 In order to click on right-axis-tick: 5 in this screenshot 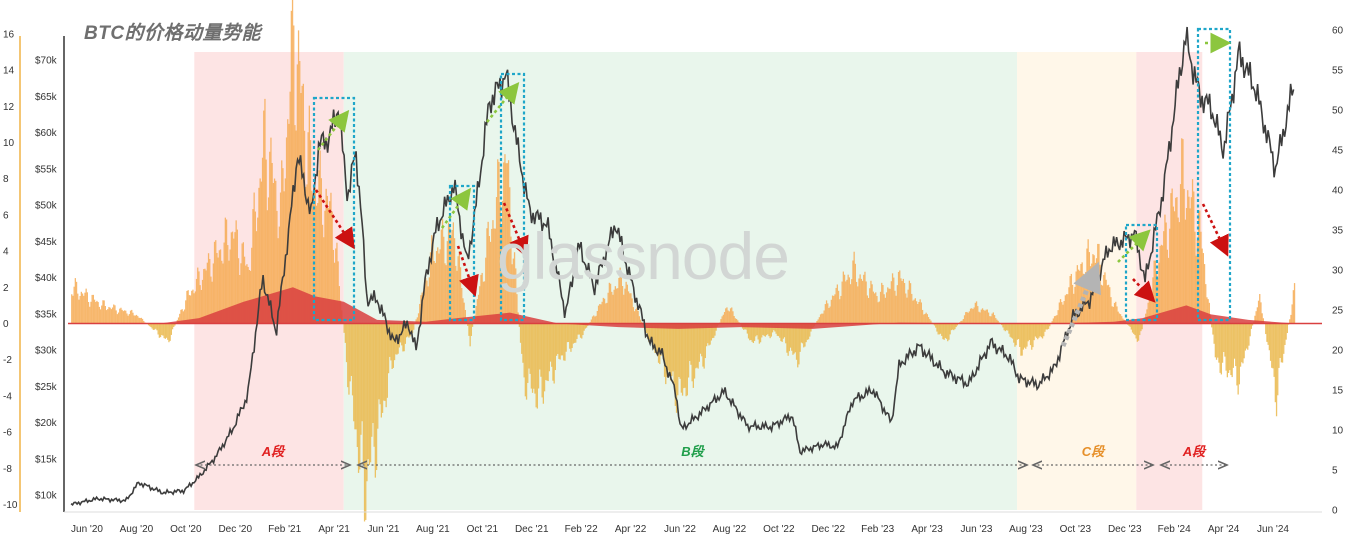, I will do `click(1335, 471)`.